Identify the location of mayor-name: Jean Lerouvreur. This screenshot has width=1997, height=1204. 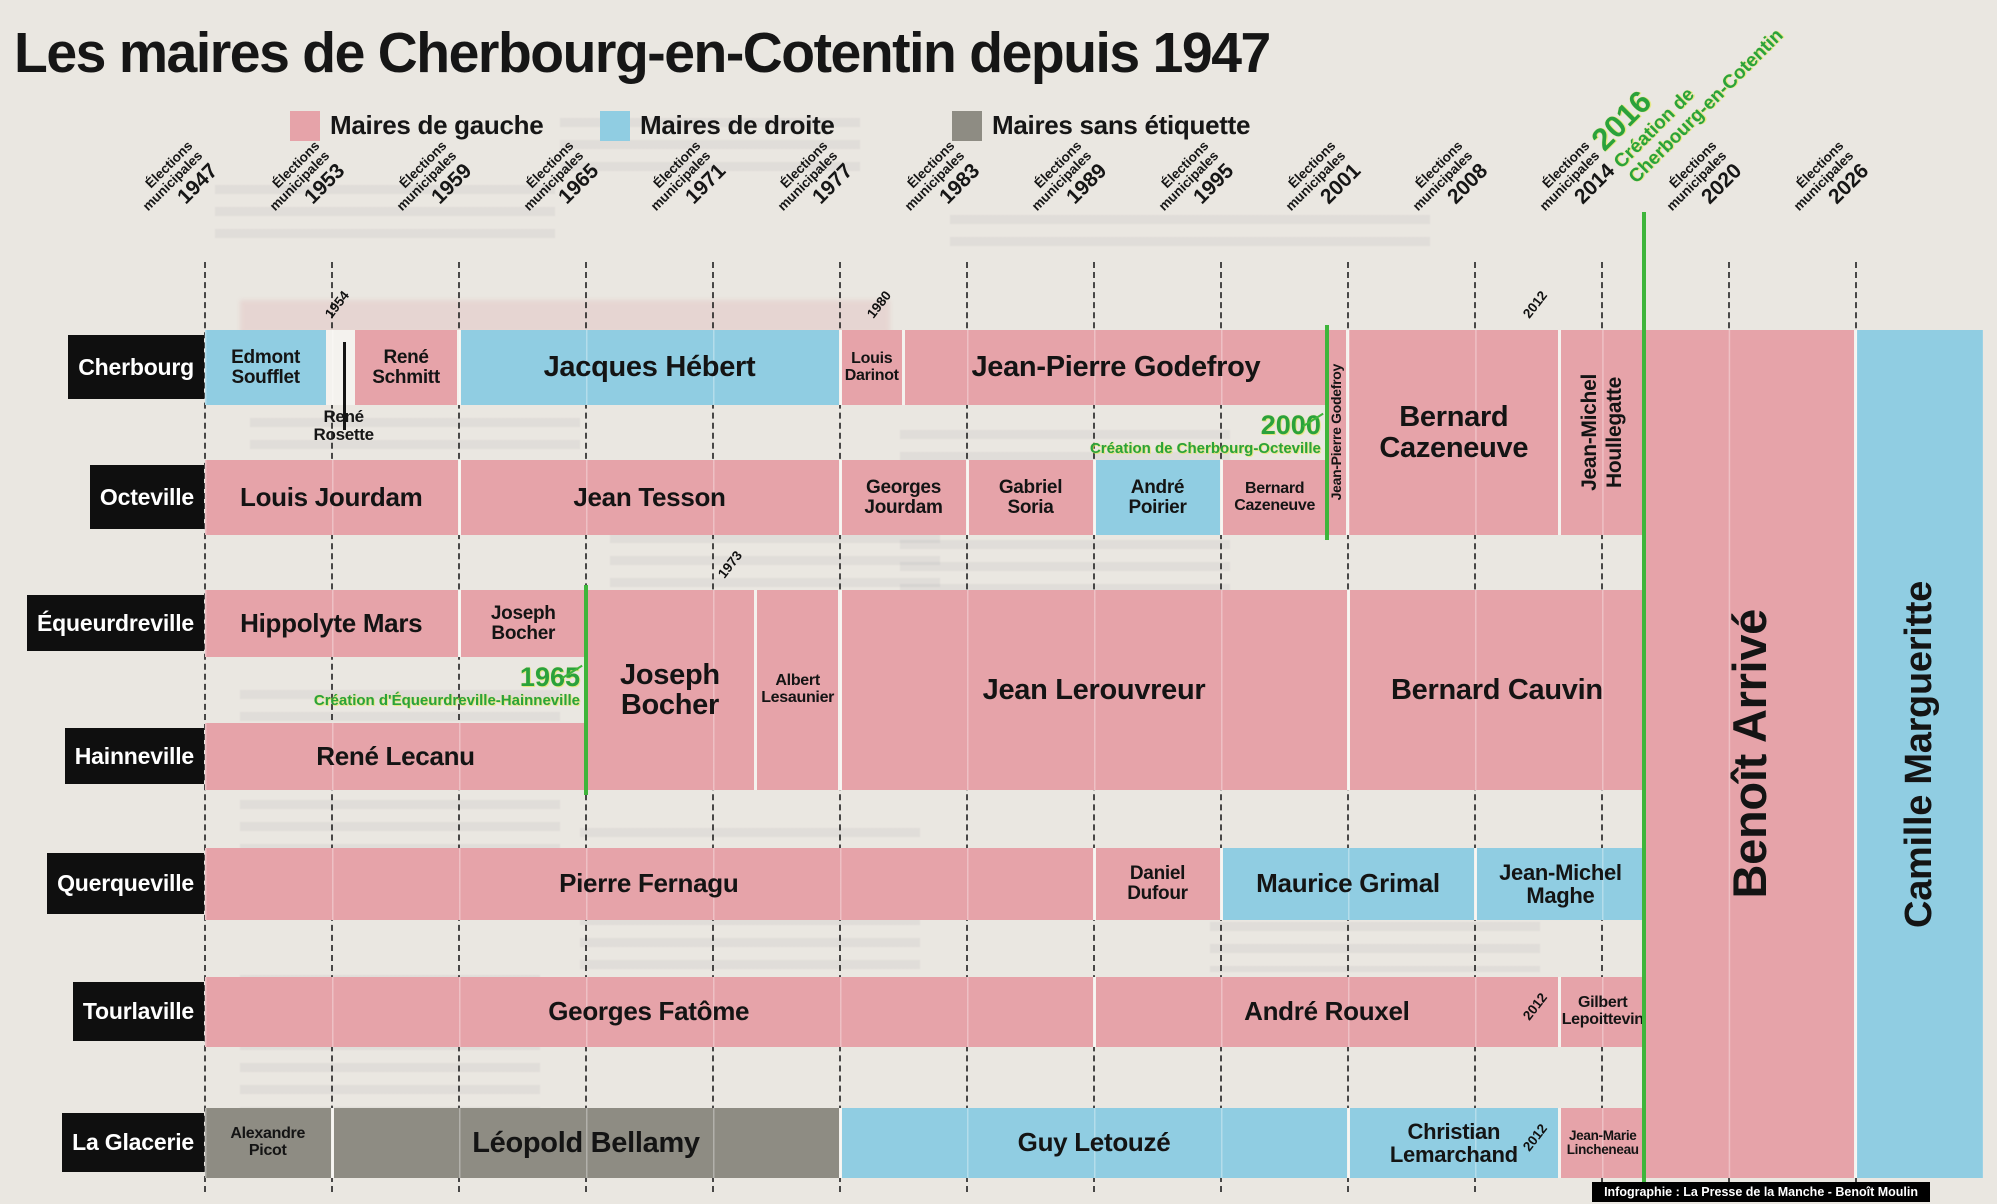
(1094, 689).